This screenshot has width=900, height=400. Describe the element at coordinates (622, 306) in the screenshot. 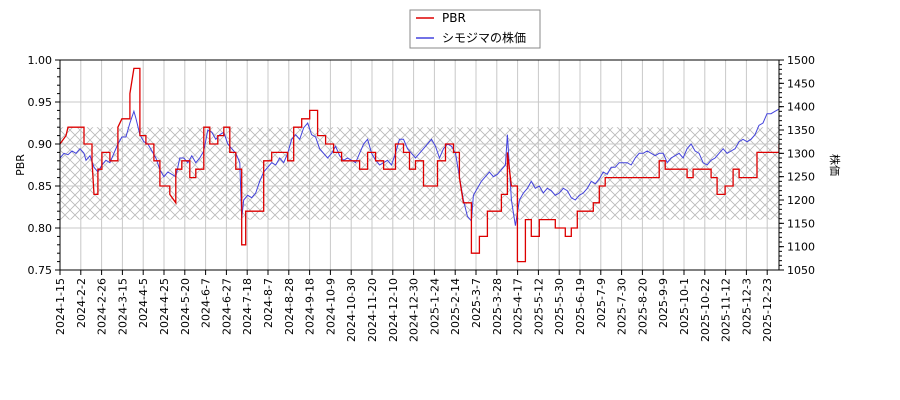

I see `x-tick-label: 2025-7-30` at that location.